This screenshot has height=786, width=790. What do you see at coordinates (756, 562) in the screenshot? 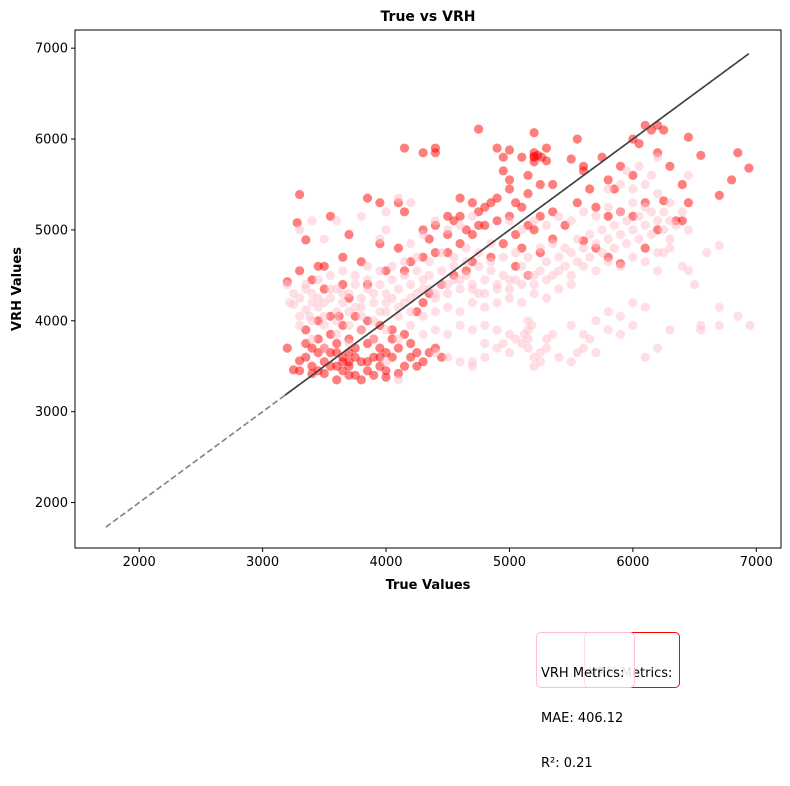
I see `x-tick-label-7000: 7000` at bounding box center [756, 562].